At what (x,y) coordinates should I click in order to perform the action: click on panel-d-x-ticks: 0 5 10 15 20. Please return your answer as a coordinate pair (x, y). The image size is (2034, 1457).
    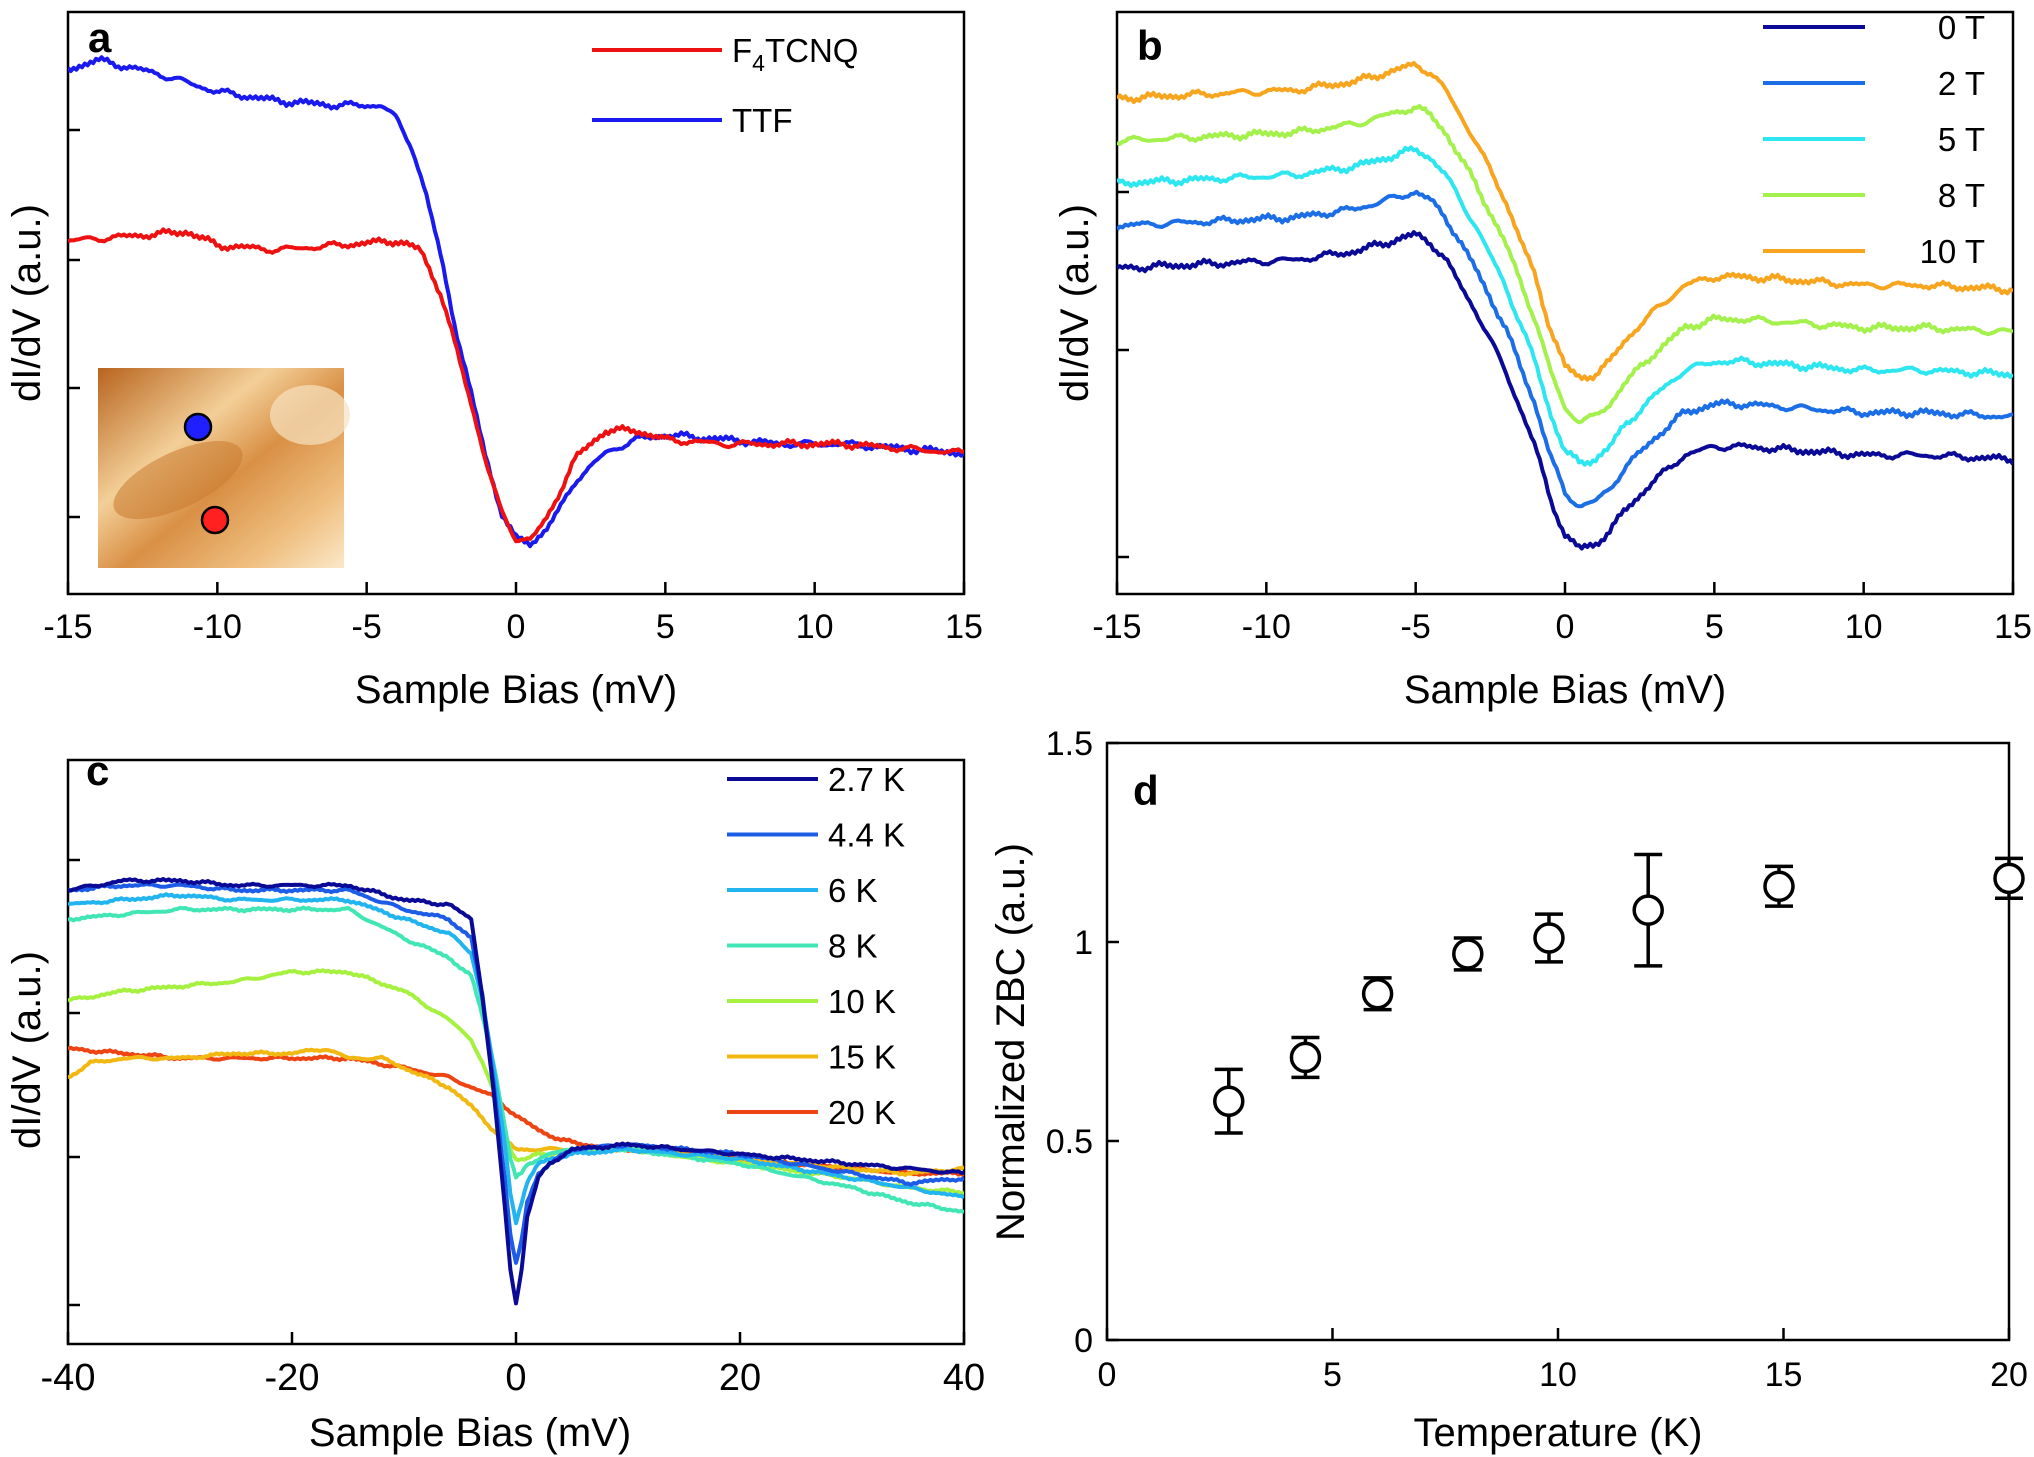
    Looking at the image, I should click on (1563, 1361).